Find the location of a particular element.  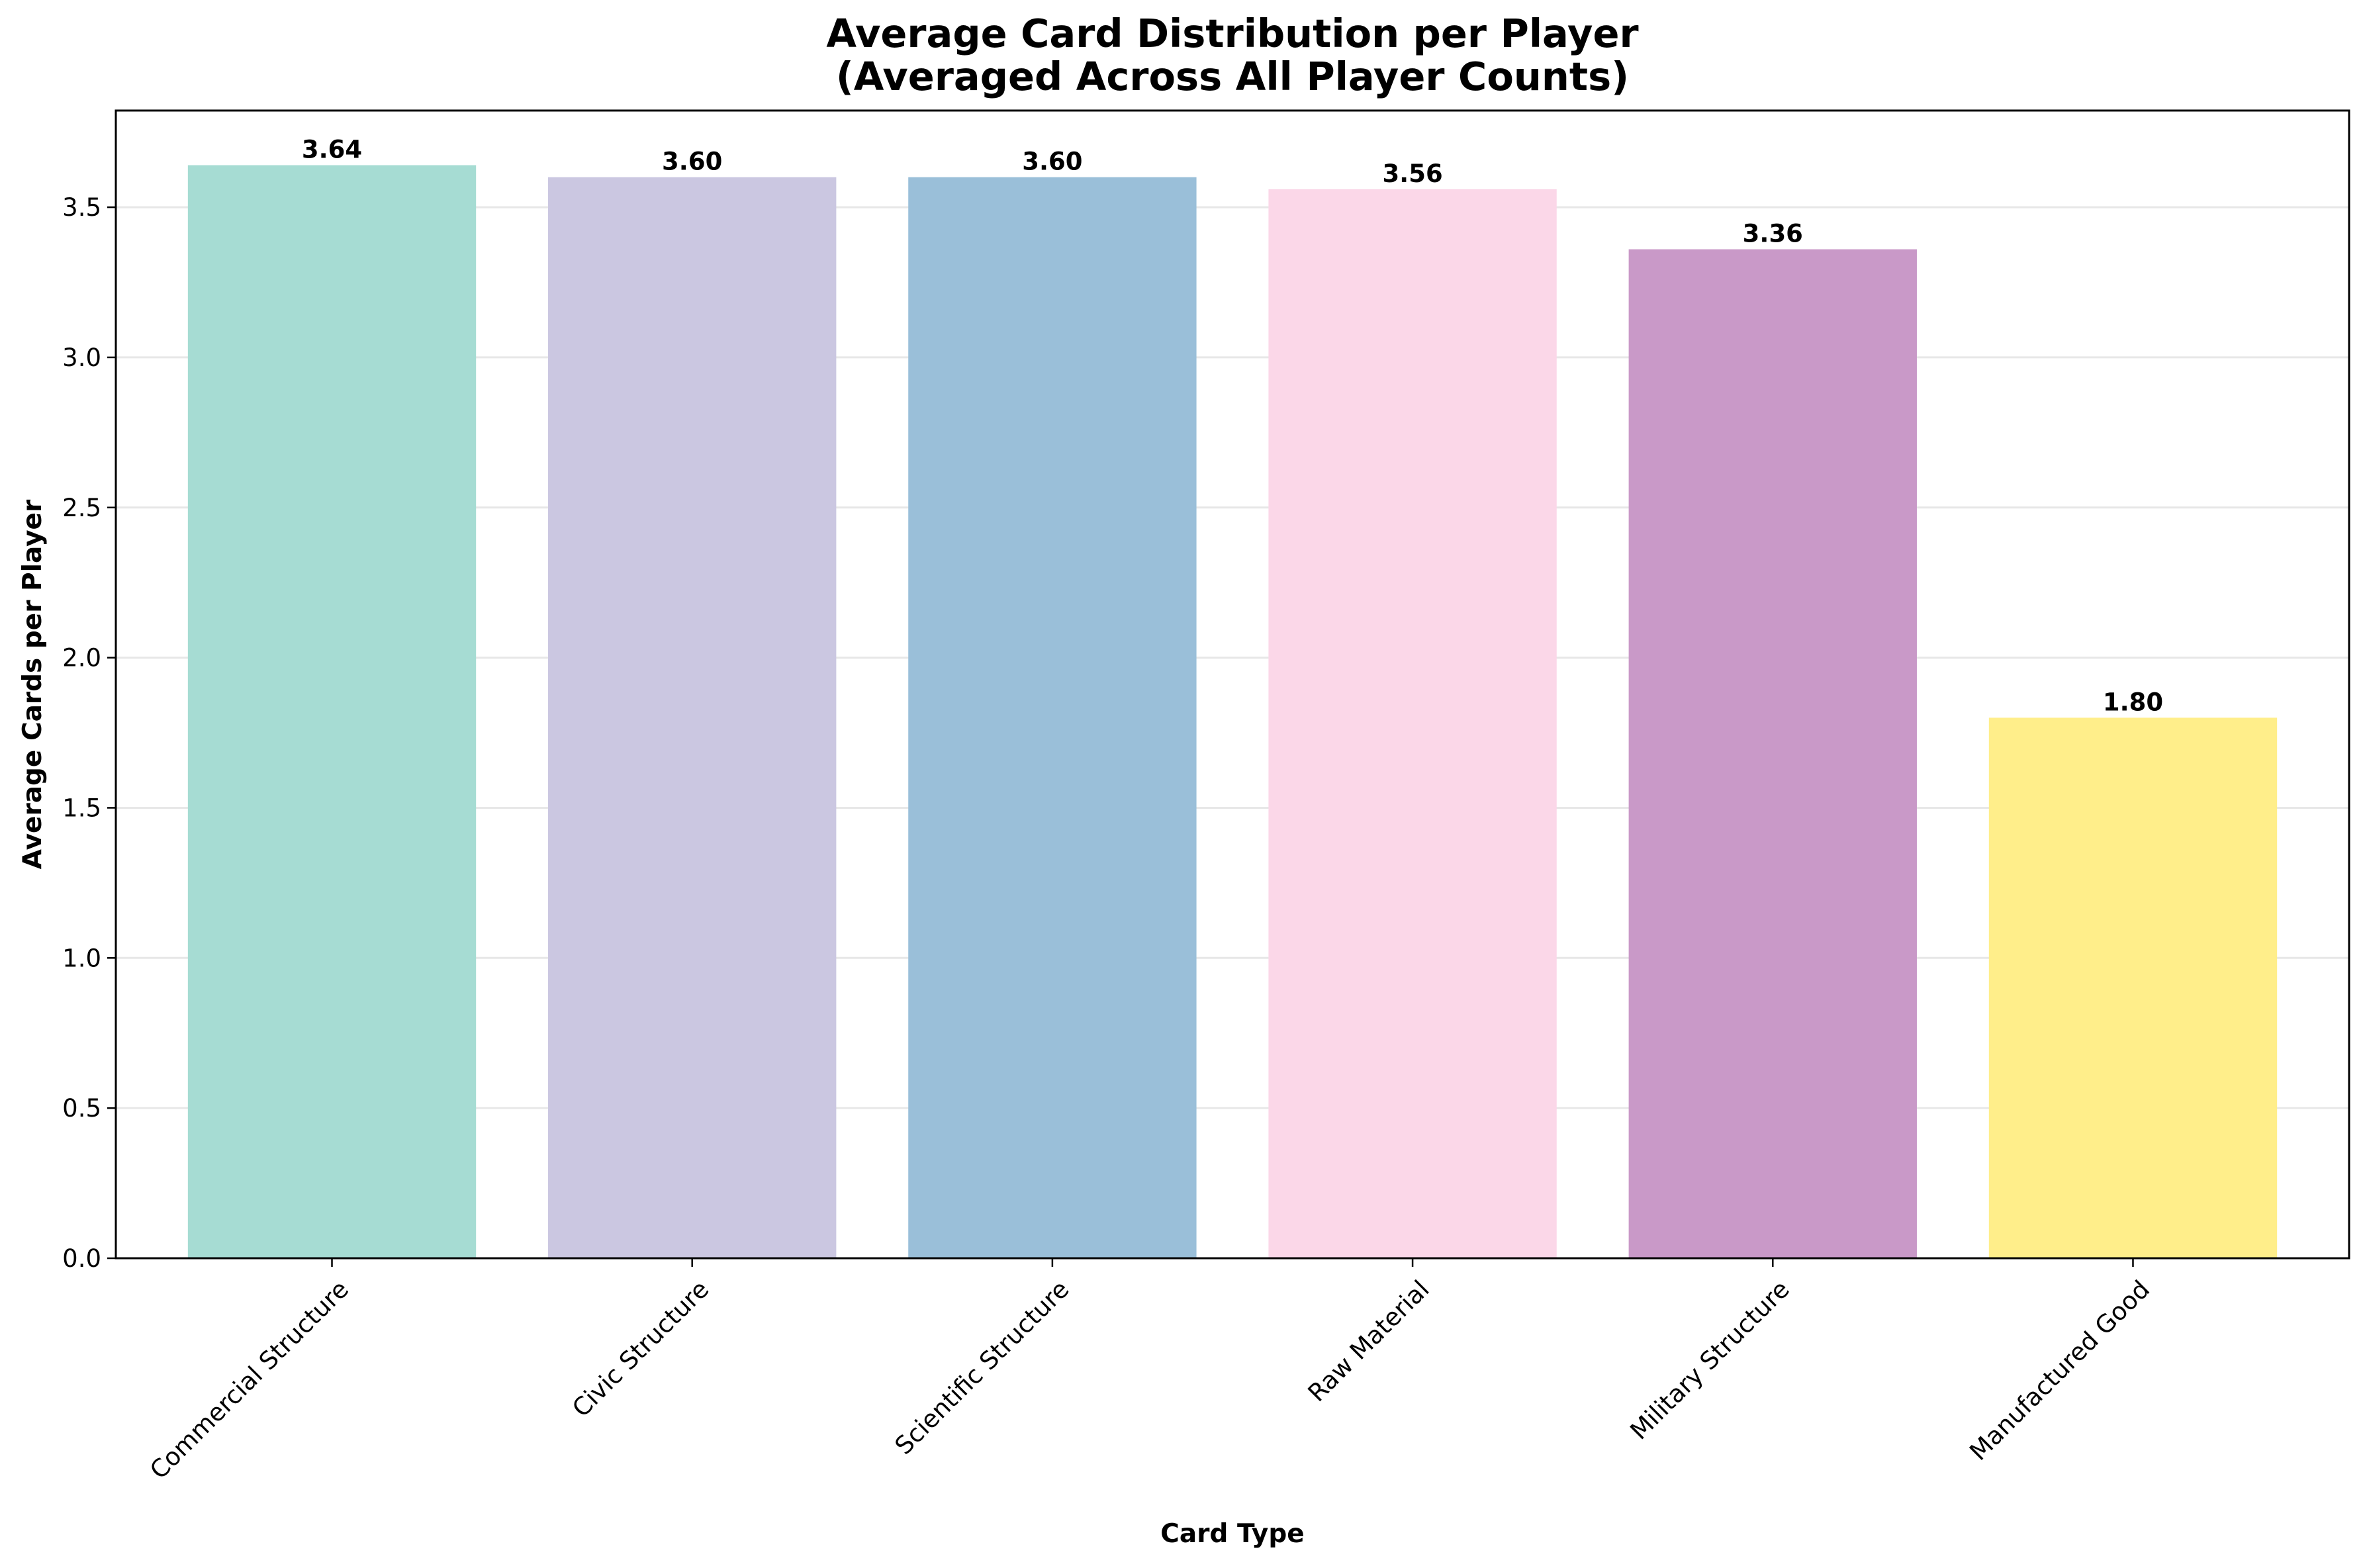

chart-subtitle: (Averaged Across All Player Counts) is located at coordinates (1232, 76).